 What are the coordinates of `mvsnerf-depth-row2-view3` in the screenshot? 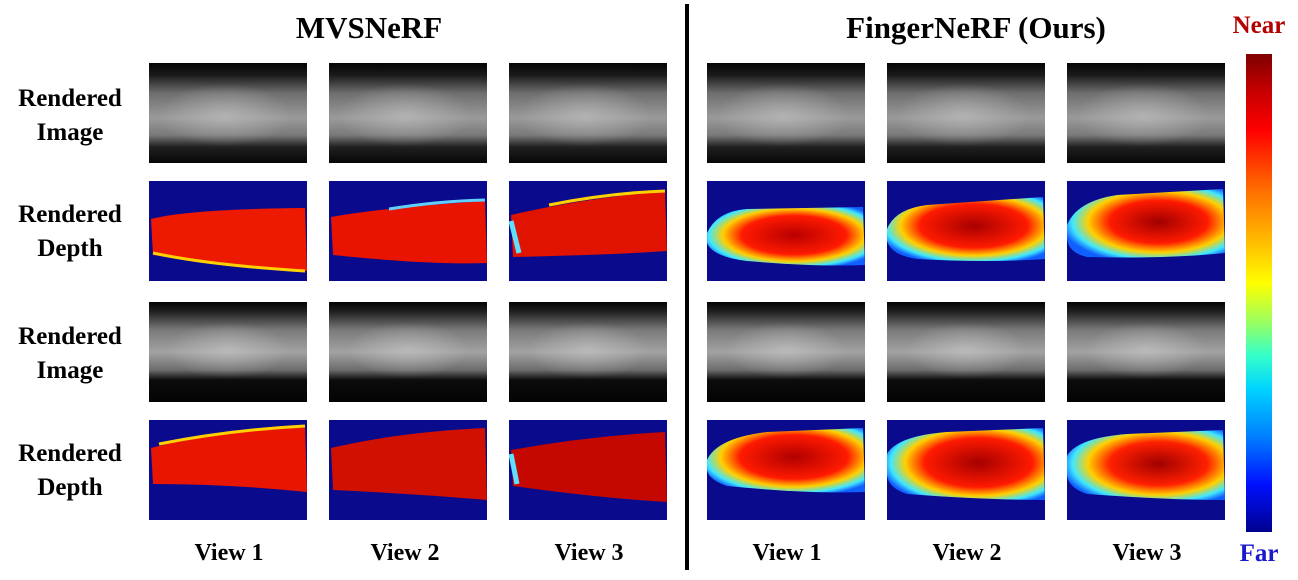 It's located at (588, 231).